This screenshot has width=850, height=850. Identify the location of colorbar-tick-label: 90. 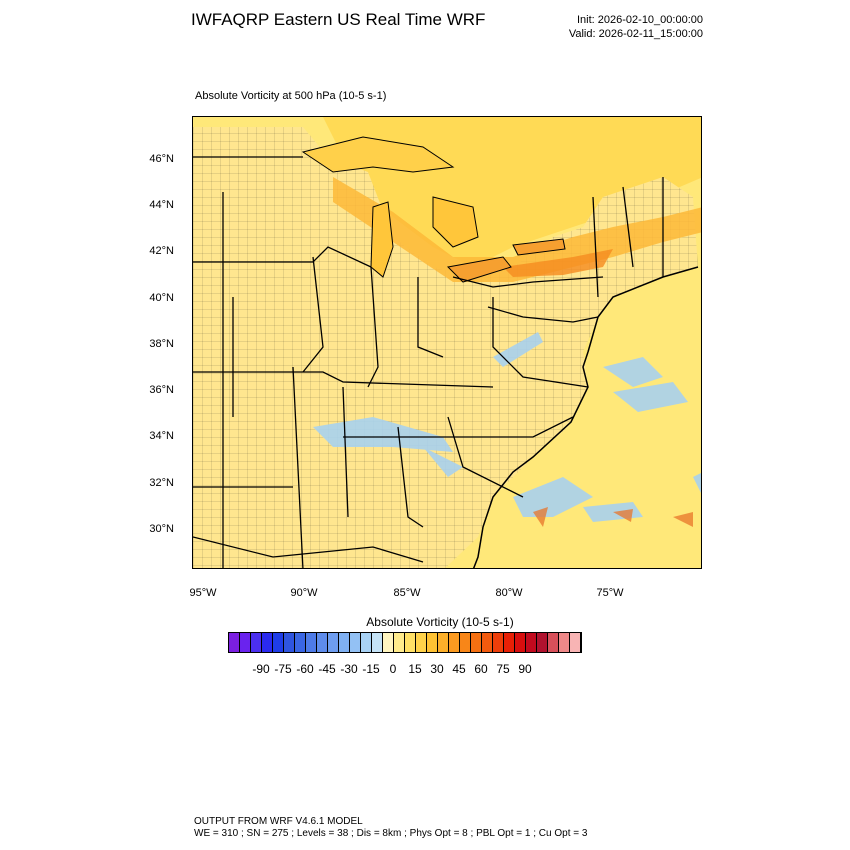
(525, 669).